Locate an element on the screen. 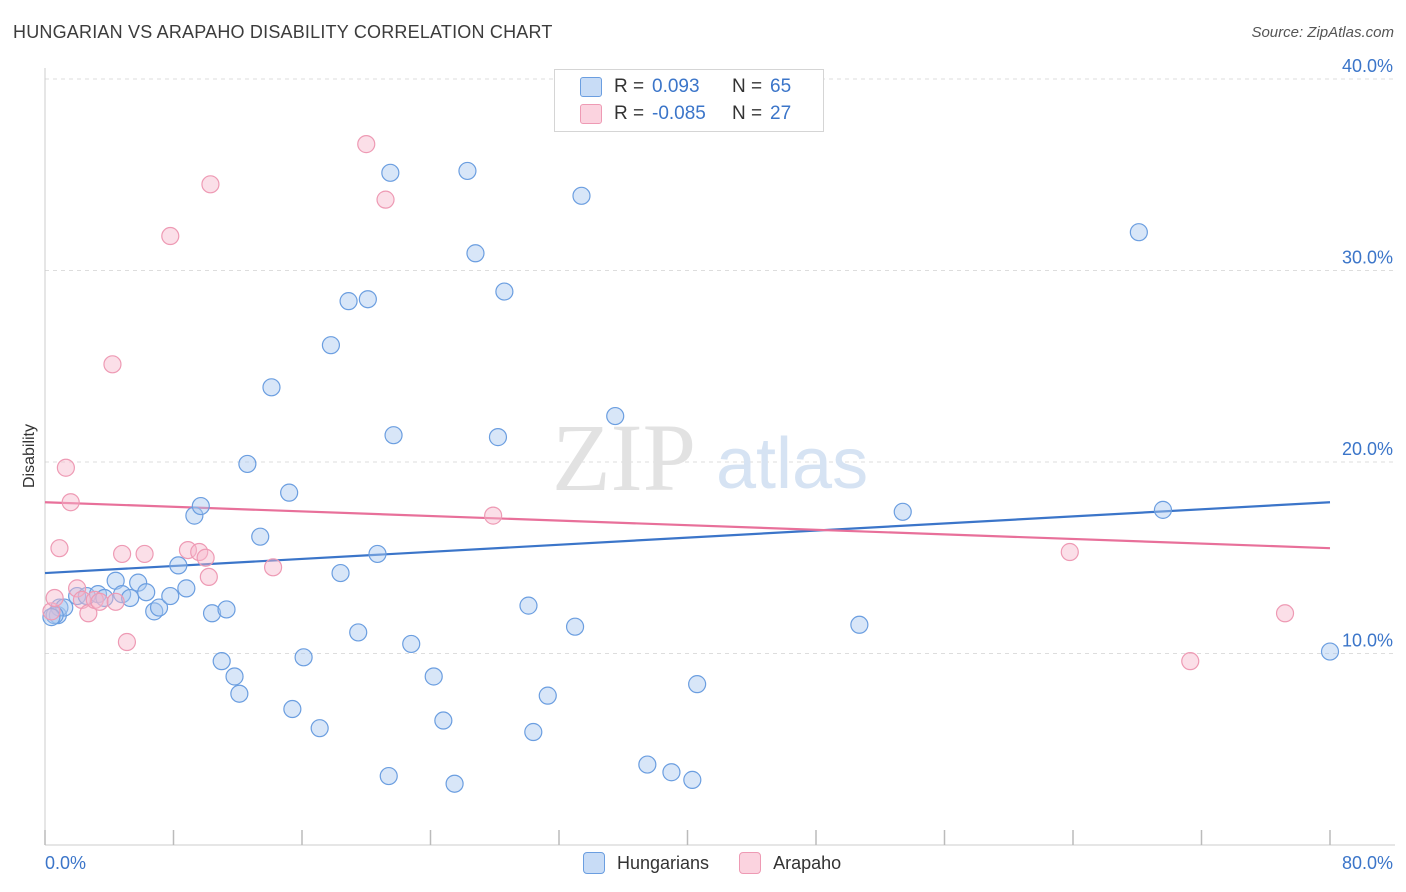 This screenshot has height=892, width=1406. legend-swatch-hungarians is located at coordinates (594, 863).